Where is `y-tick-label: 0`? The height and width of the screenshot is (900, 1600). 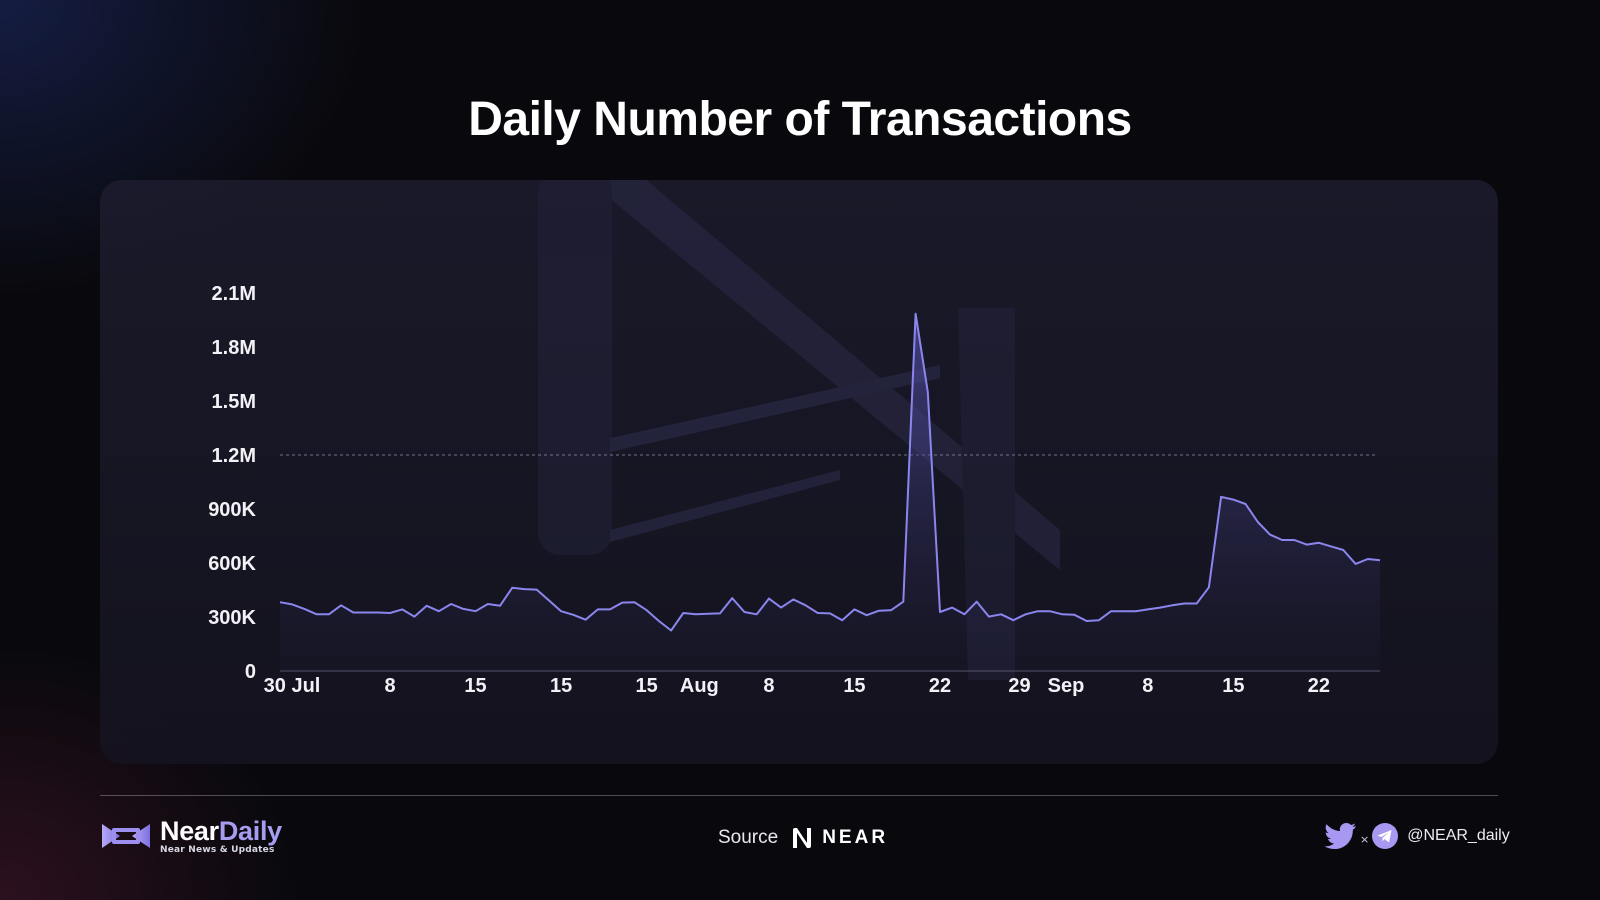 y-tick-label: 0 is located at coordinates (250, 672).